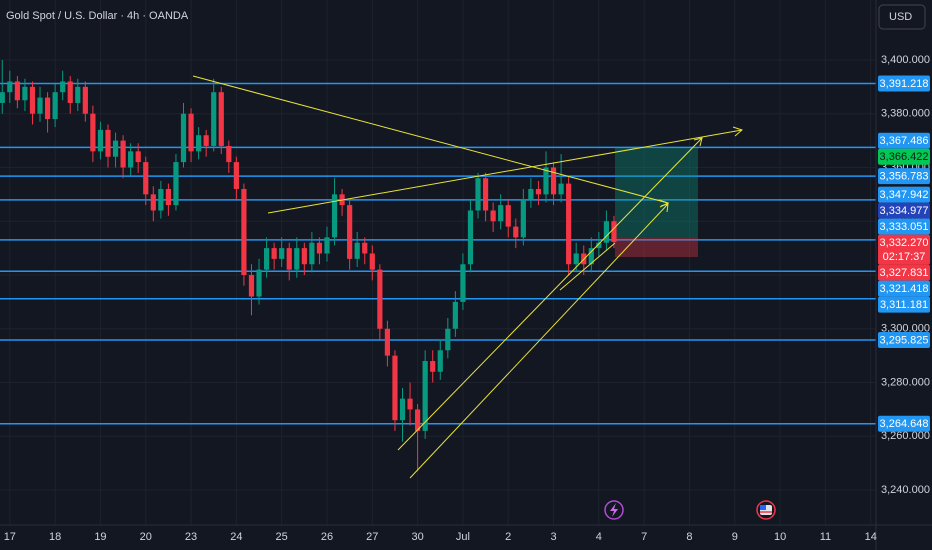 The height and width of the screenshot is (550, 932). What do you see at coordinates (664, 208) in the screenshot?
I see `arrowhead` at bounding box center [664, 208].